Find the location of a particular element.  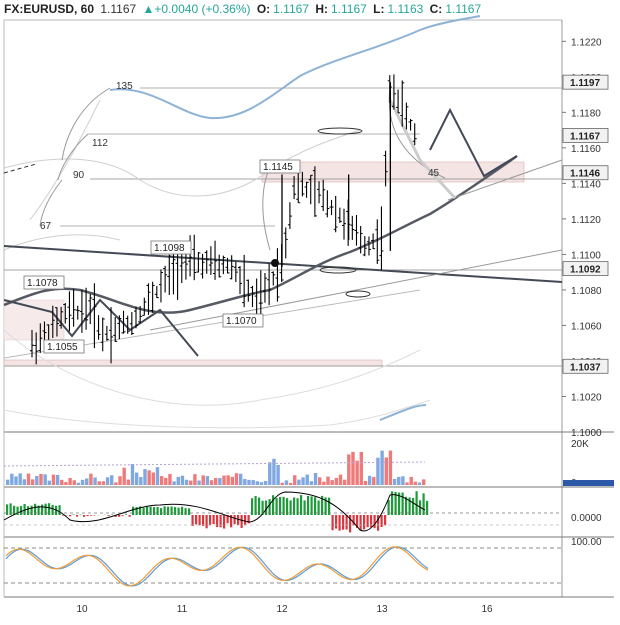

y-tick-label: 1.1000 is located at coordinates (586, 433).